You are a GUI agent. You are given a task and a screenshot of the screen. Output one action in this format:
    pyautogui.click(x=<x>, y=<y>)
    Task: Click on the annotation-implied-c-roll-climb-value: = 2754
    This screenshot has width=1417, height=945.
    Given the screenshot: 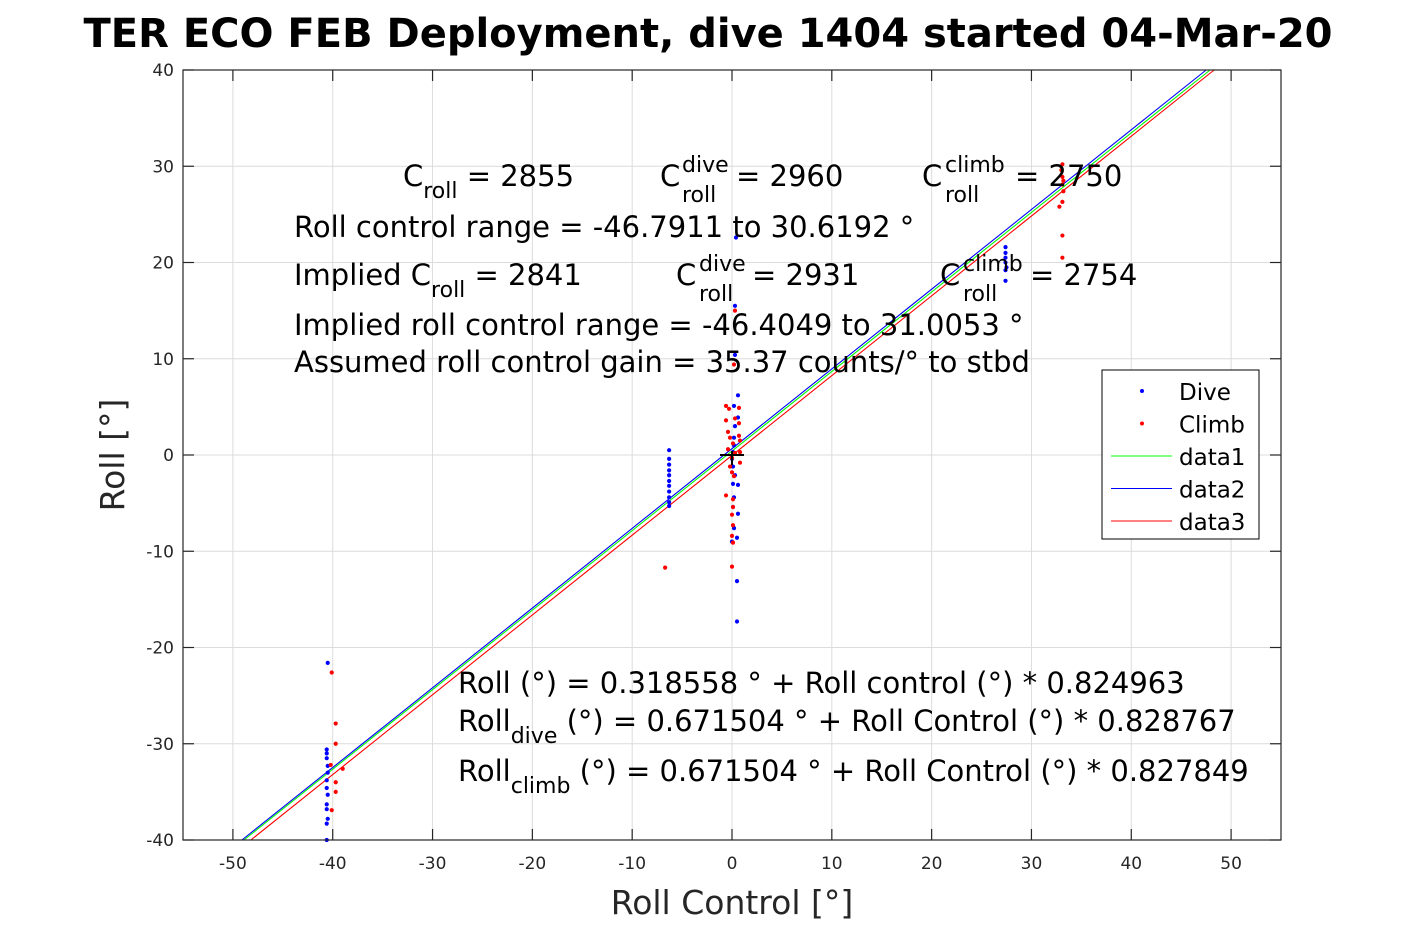 What is the action you would take?
    pyautogui.click(x=1083, y=275)
    